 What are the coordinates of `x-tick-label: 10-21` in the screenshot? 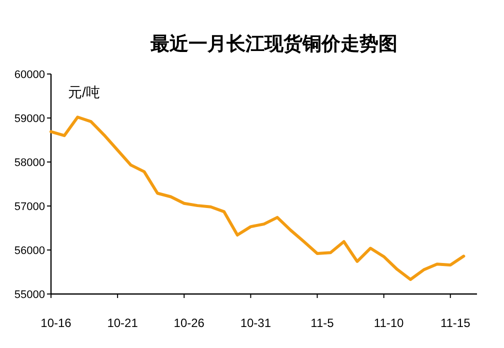 It's located at (122, 323).